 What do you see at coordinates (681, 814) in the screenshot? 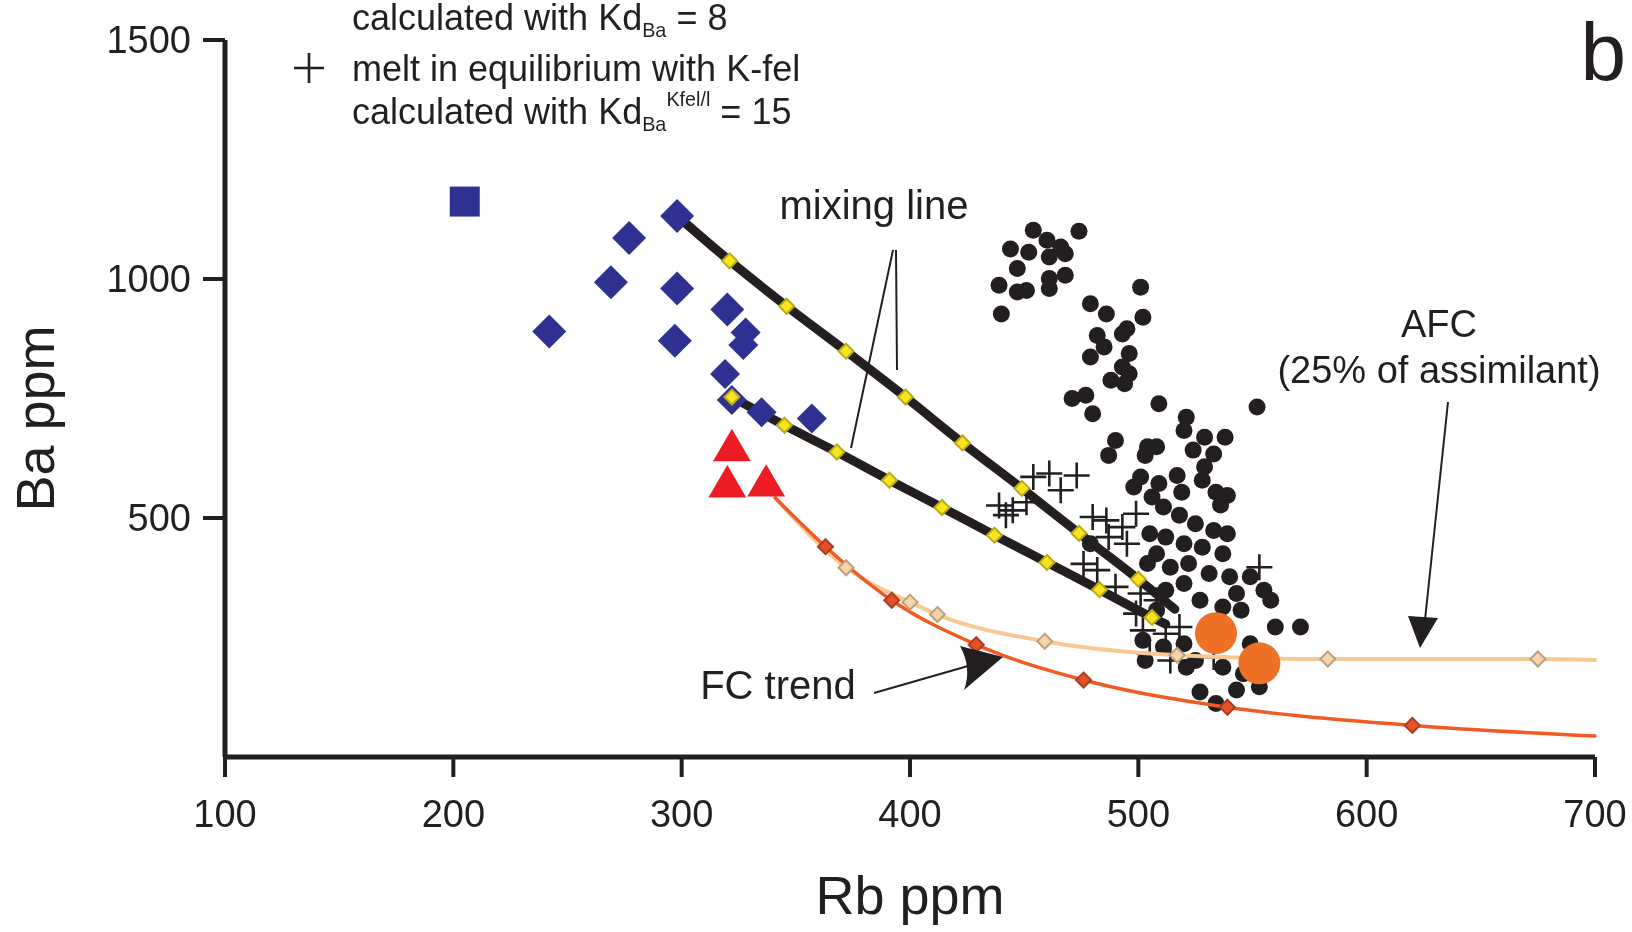
I see `x-tick-label: 300` at bounding box center [681, 814].